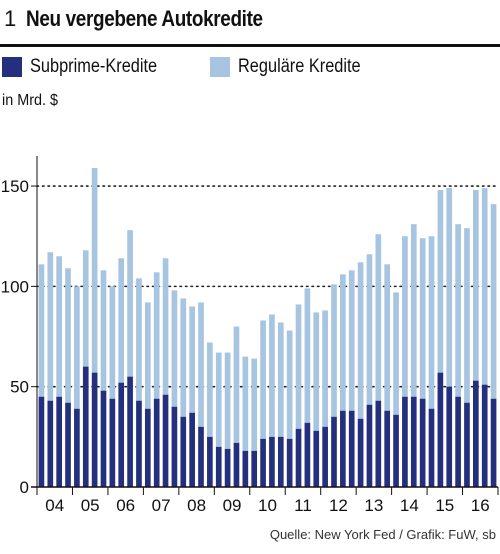 Image resolution: width=500 pixels, height=554 pixels. I want to click on x-tick-label-12: 12, so click(338, 505).